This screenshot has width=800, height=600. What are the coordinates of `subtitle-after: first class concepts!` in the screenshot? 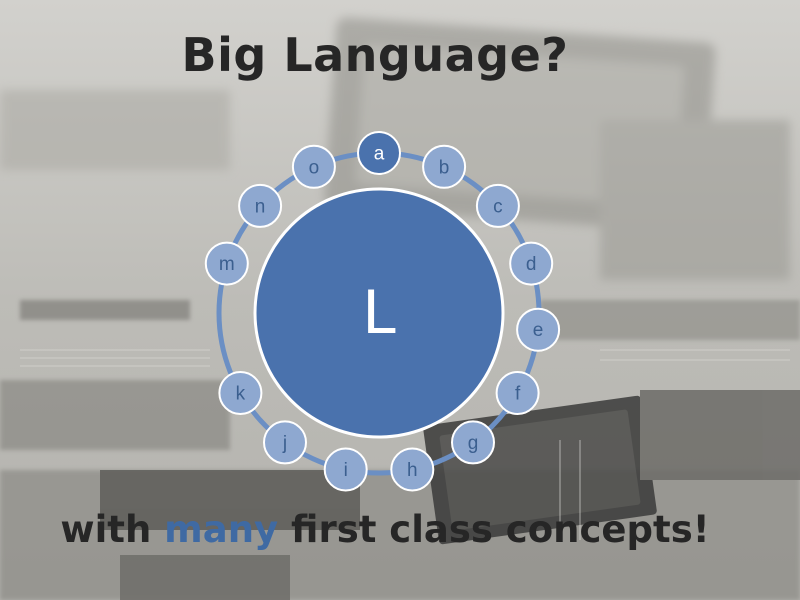 It's located at (494, 529).